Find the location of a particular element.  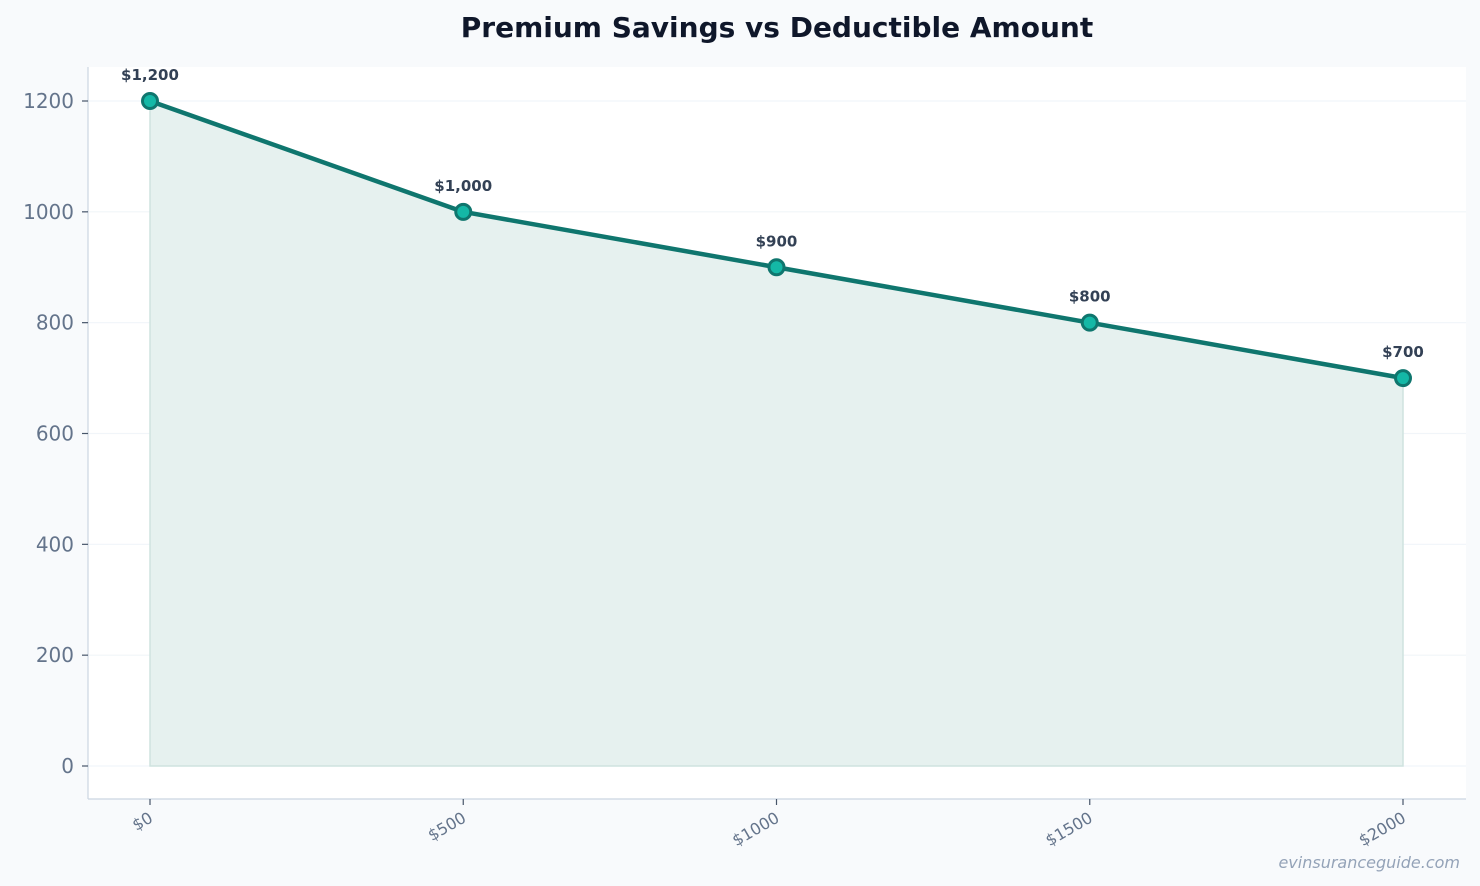

y-axis-ticks: 0 200 400 600 800 1000 1200 is located at coordinates (55, 433).